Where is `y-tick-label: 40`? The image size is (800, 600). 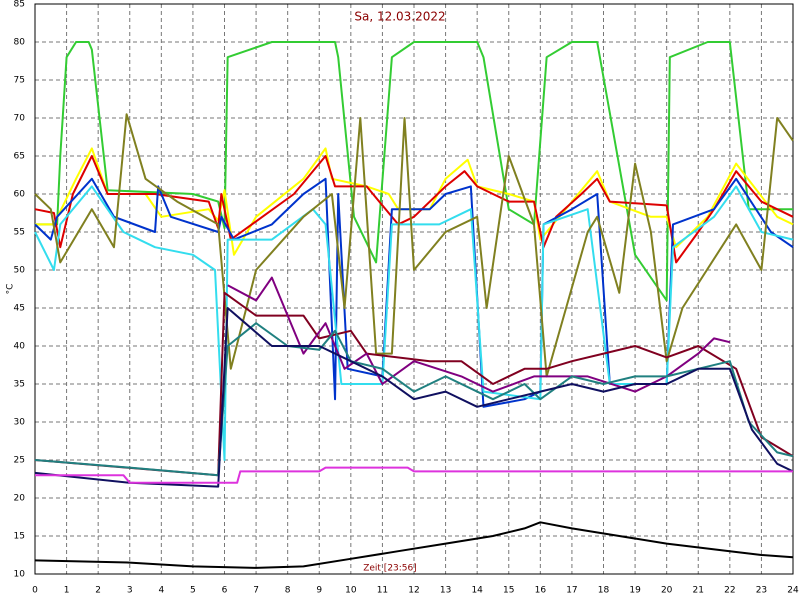 y-tick-label: 40 is located at coordinates (20, 347).